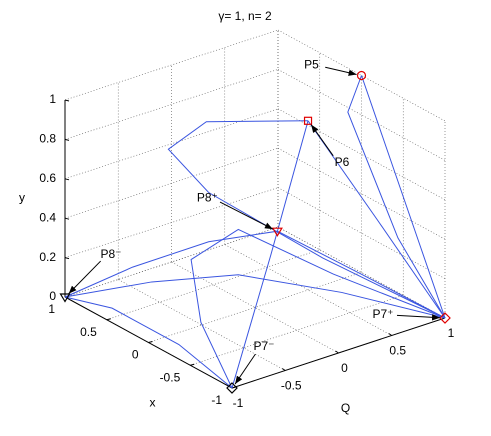 The width and height of the screenshot is (491, 436). I want to click on point-label: P8⁻, so click(110, 254).